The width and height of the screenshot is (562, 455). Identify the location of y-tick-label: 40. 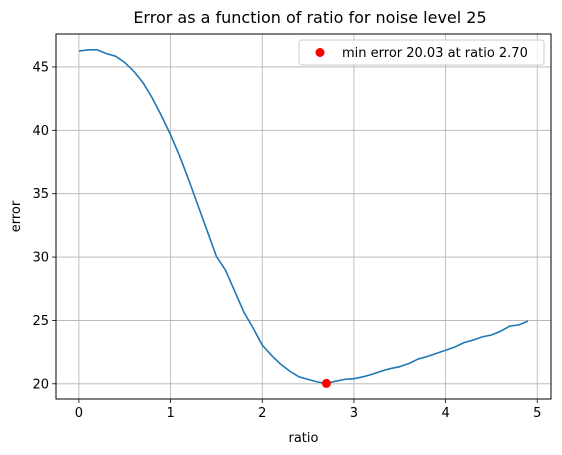
(40, 131).